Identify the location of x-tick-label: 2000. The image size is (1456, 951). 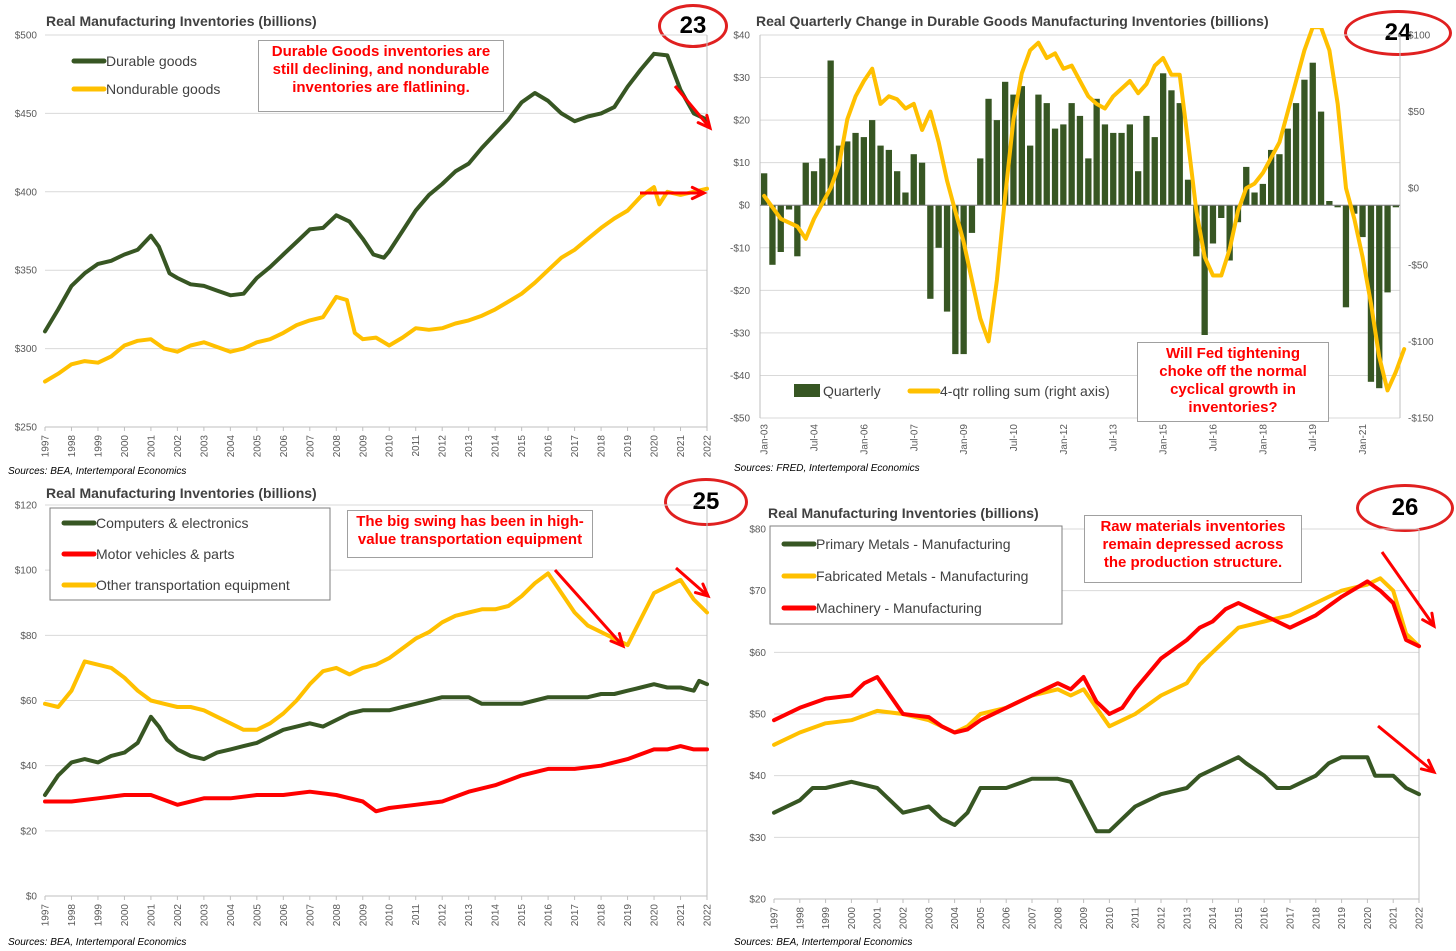
(852, 918).